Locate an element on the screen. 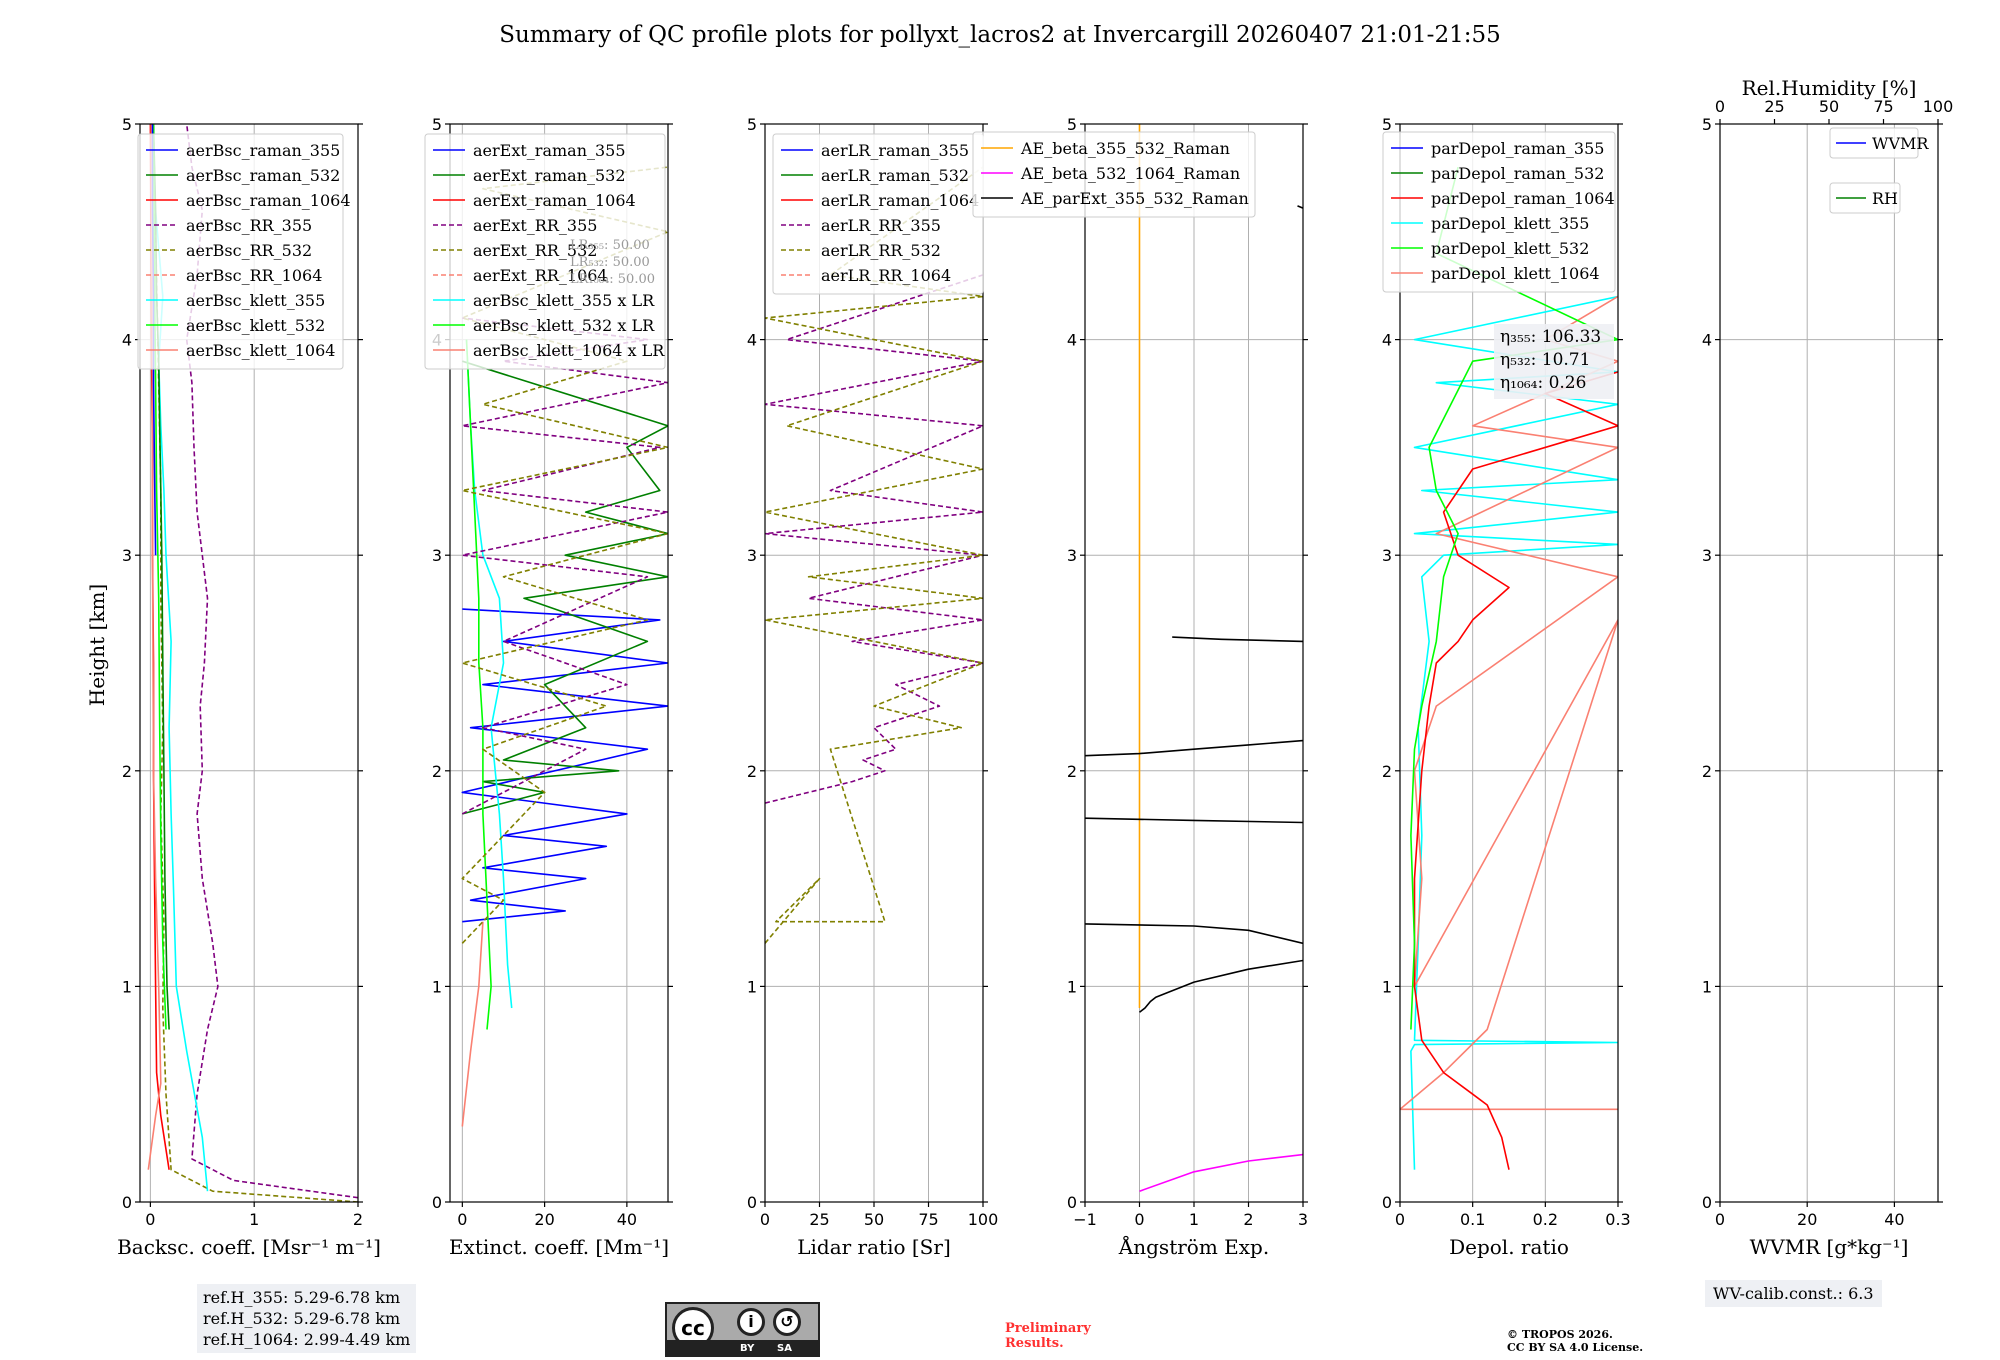 The height and width of the screenshot is (1360, 2000). legend-label: aerBsc_RR_1064 is located at coordinates (254, 275).